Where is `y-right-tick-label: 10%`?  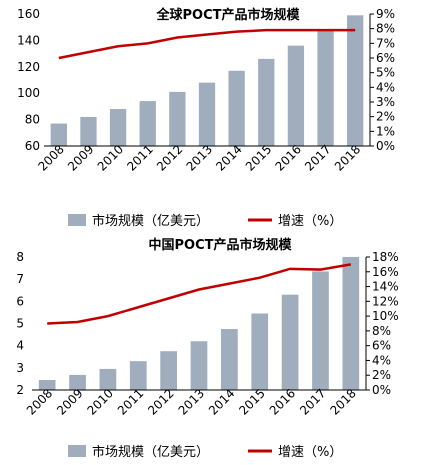
y-right-tick-label: 10% is located at coordinates (385, 316).